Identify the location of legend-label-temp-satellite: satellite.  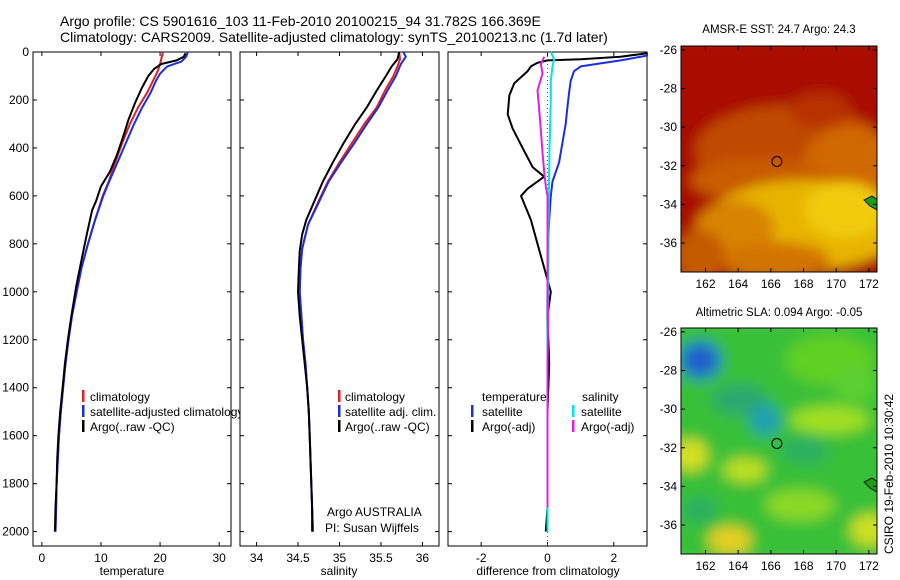
(502, 412).